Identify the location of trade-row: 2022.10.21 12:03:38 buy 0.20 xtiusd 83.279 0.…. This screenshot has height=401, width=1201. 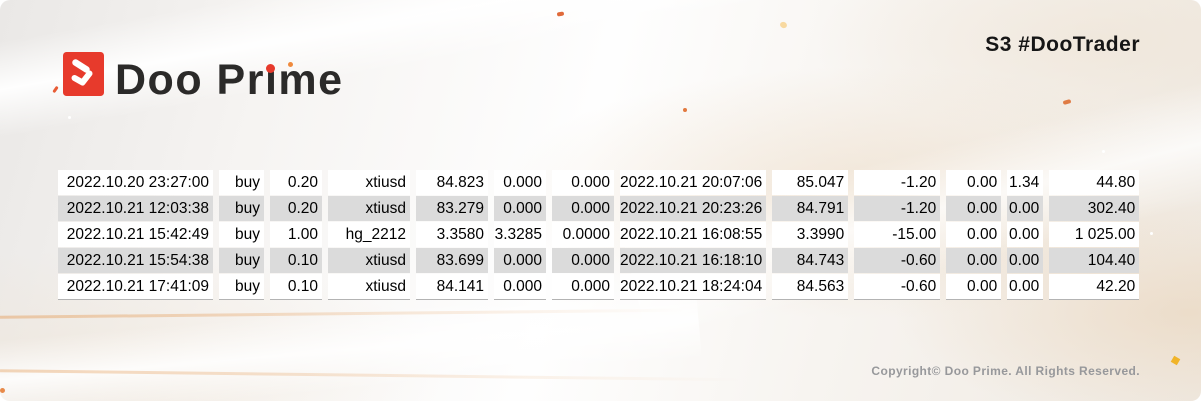
(599, 208).